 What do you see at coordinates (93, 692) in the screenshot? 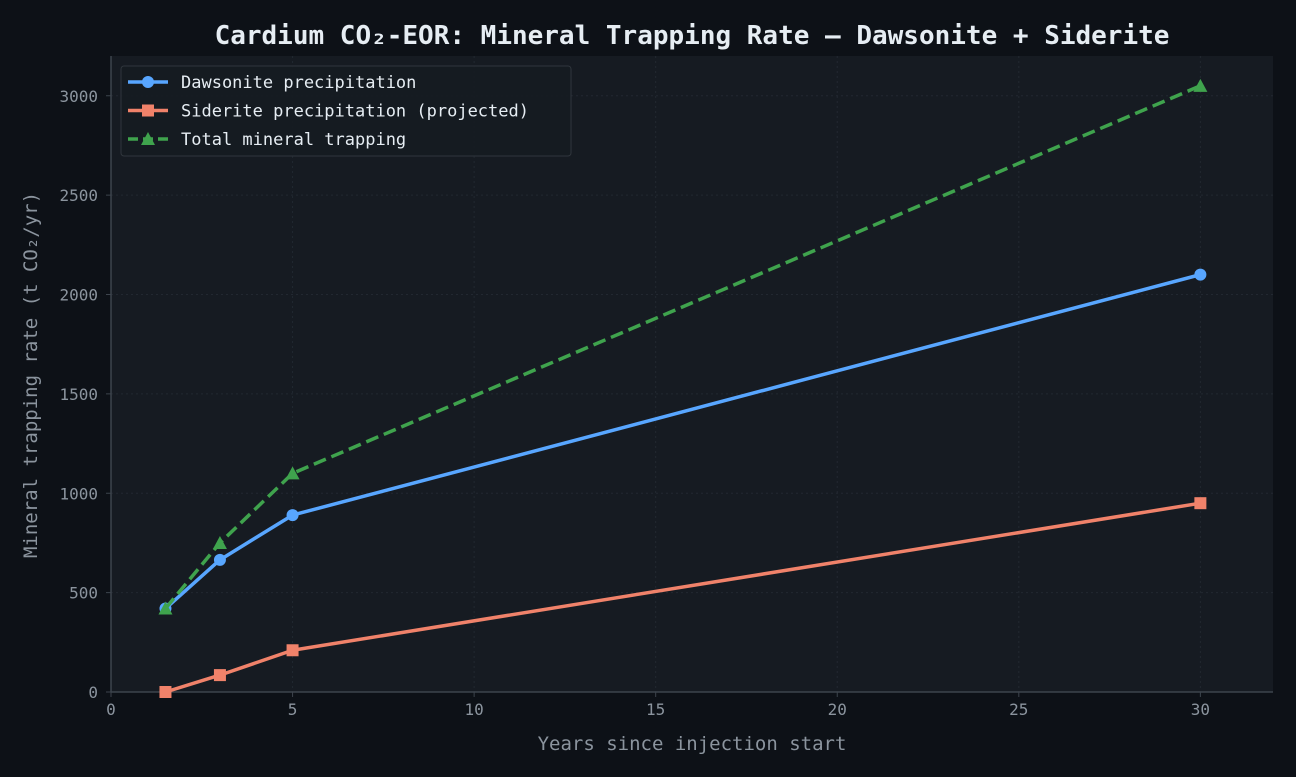
I see `y-tick-label: 0` at bounding box center [93, 692].